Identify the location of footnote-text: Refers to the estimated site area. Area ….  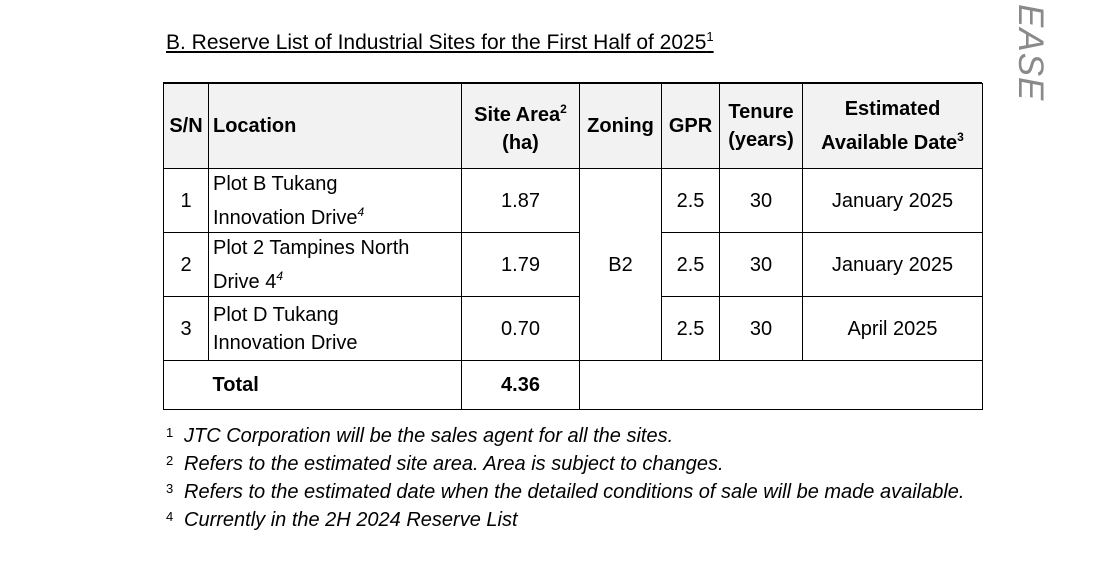
(454, 464).